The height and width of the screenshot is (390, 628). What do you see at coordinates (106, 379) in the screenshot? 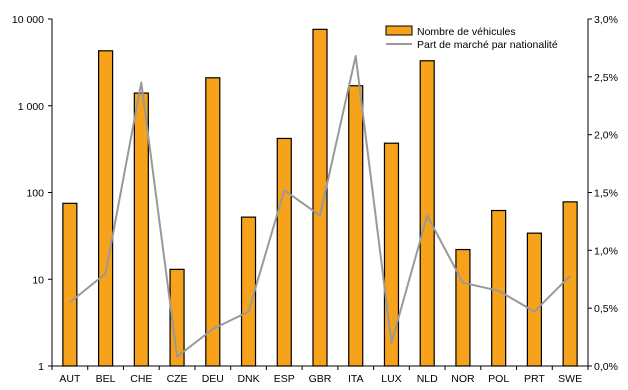
I see `x-axis-tick-label: BEL` at bounding box center [106, 379].